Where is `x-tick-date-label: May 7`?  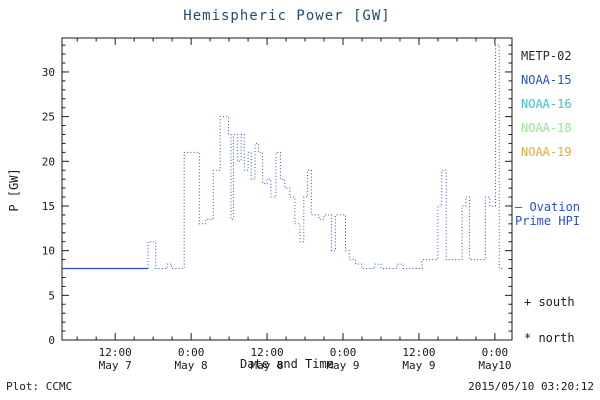
x-tick-date-label: May 7 is located at coordinates (115, 365).